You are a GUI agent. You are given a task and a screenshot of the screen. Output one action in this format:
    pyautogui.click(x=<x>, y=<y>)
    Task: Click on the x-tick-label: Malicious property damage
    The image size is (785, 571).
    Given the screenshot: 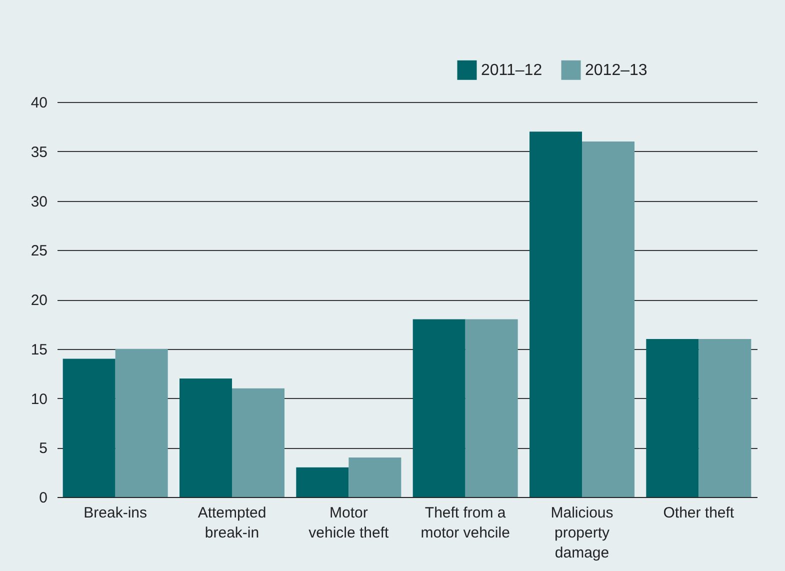 What is the action you would take?
    pyautogui.click(x=582, y=533)
    